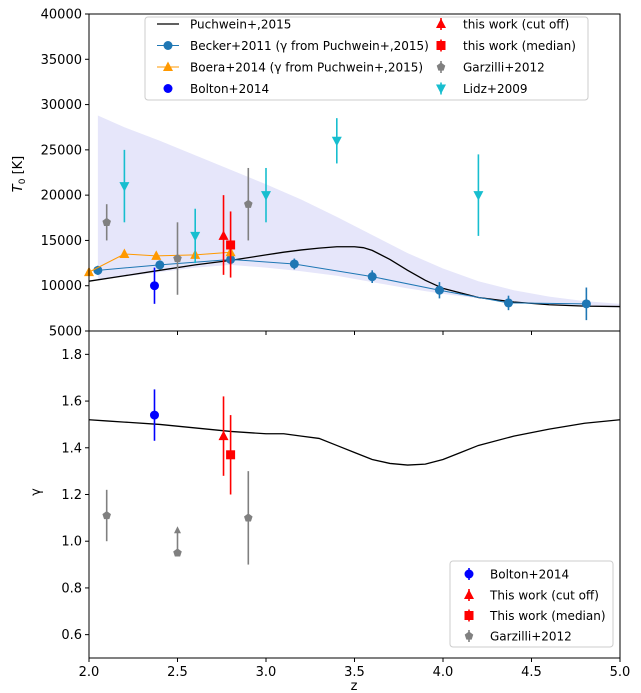 The image size is (641, 693). Describe the element at coordinates (61, 286) in the screenshot. I see `y-tick-label: 10000` at that location.